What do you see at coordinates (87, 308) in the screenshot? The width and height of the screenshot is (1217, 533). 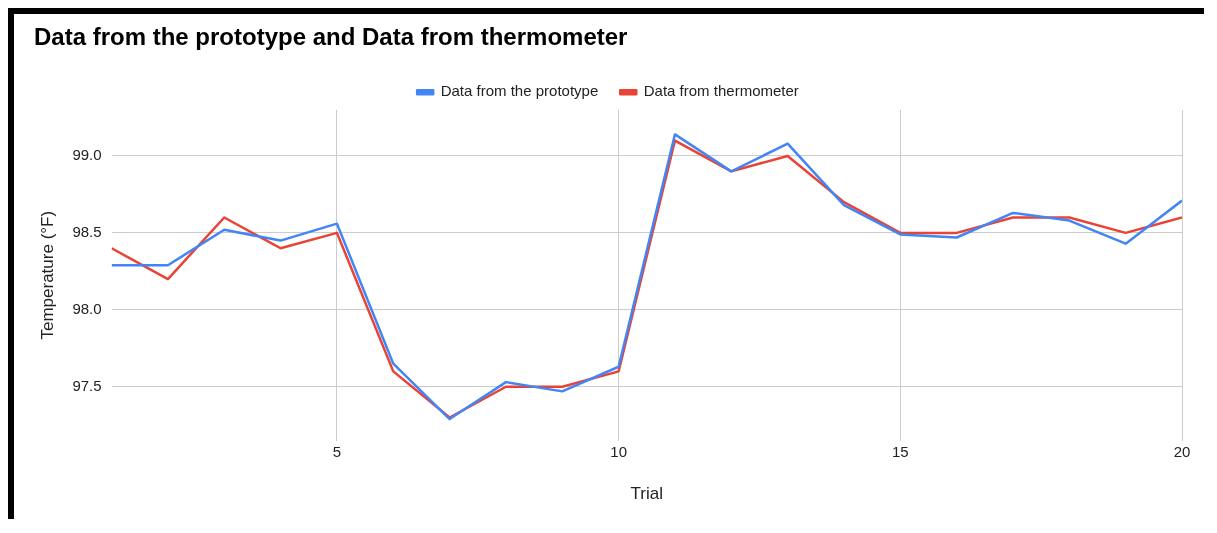 I see `y-tick-label: 98.0` at bounding box center [87, 308].